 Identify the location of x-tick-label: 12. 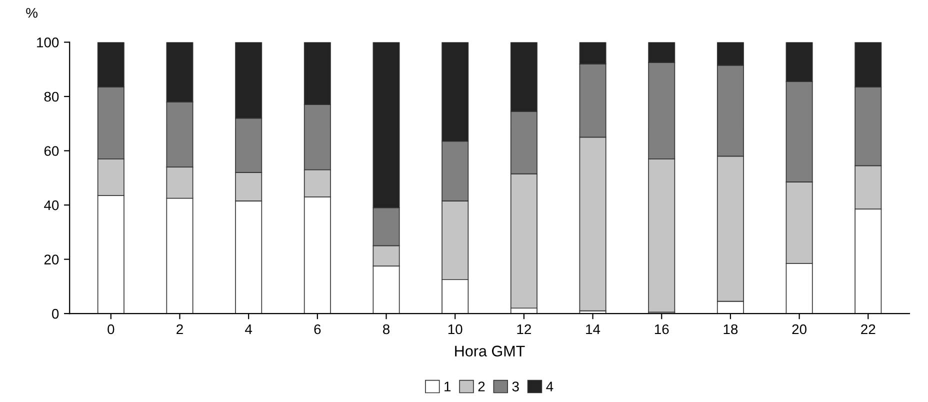
(524, 329).